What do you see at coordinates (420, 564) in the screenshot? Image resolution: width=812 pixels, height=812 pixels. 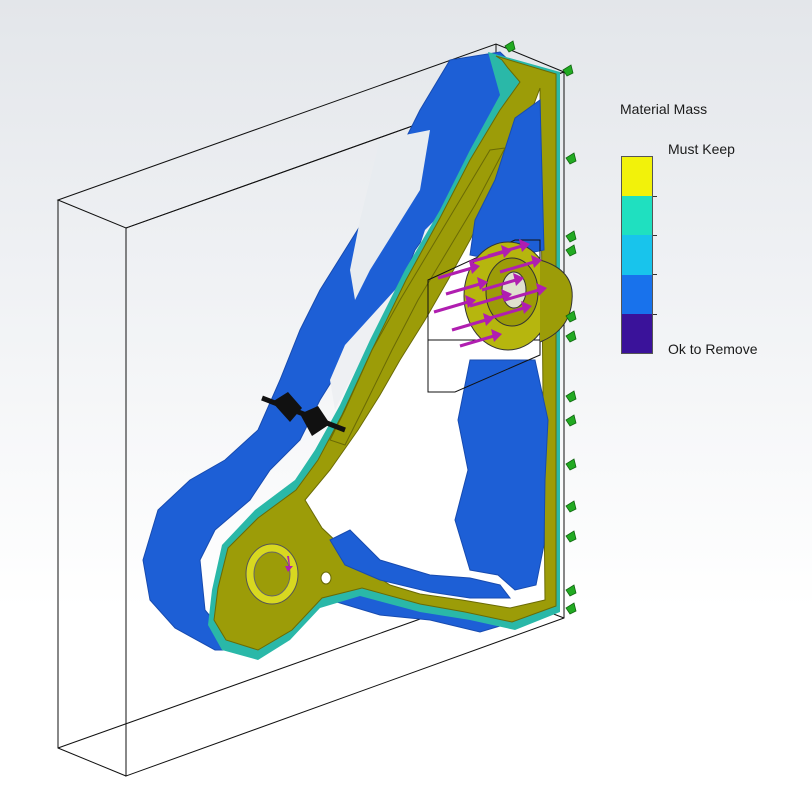 I see `inner-blue-bottom` at bounding box center [420, 564].